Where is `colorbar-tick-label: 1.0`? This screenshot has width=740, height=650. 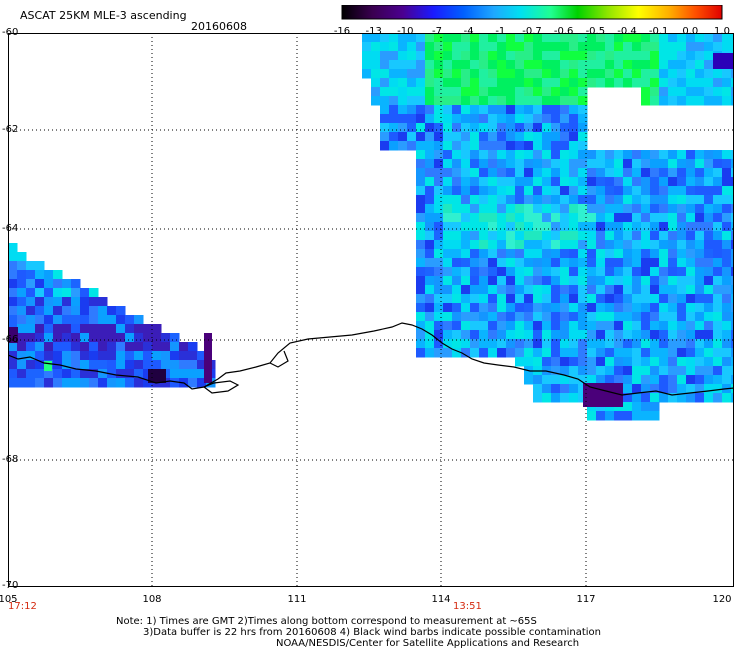 colorbar-tick-label: 1.0 is located at coordinates (722, 31).